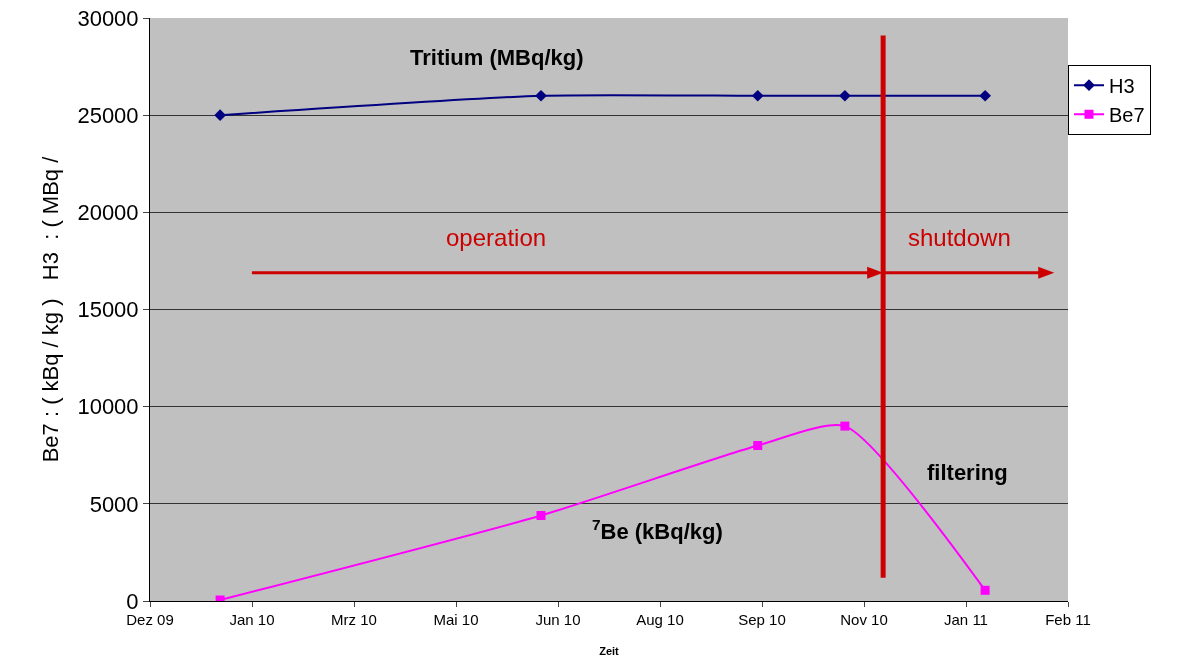 The height and width of the screenshot is (671, 1188). Describe the element at coordinates (51, 309) in the screenshot. I see `y-axis-title: Be7 : ( kBq / kg ) H3 : ( MBq /` at that location.